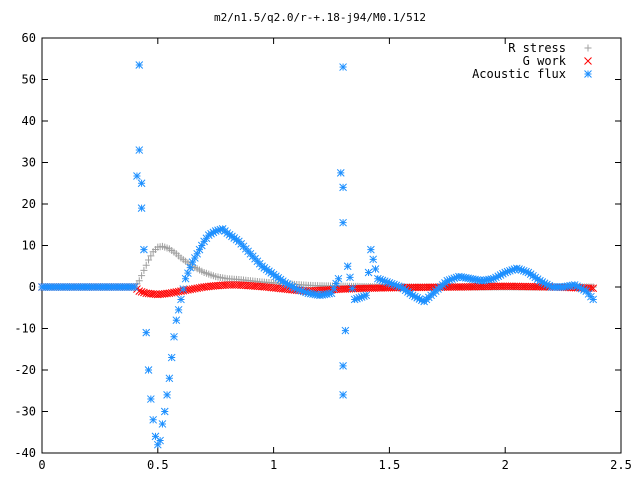 Image resolution: width=640 pixels, height=480 pixels. What do you see at coordinates (29, 121) in the screenshot?
I see `y-tick-label: 40` at bounding box center [29, 121].